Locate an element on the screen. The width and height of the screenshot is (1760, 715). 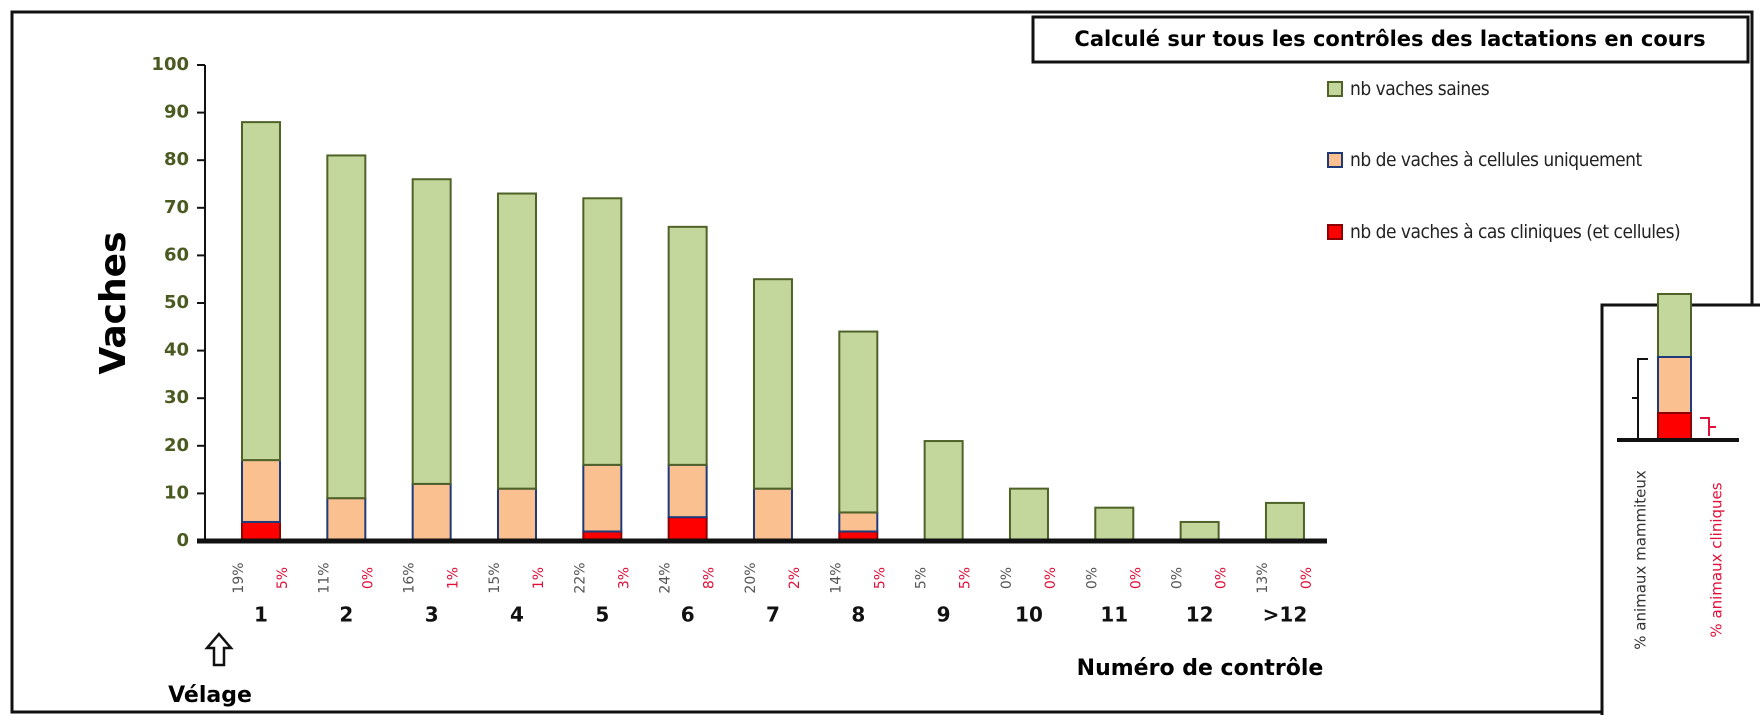
legend-label: nb de vaches à cellules uniquement is located at coordinates (1496, 160).